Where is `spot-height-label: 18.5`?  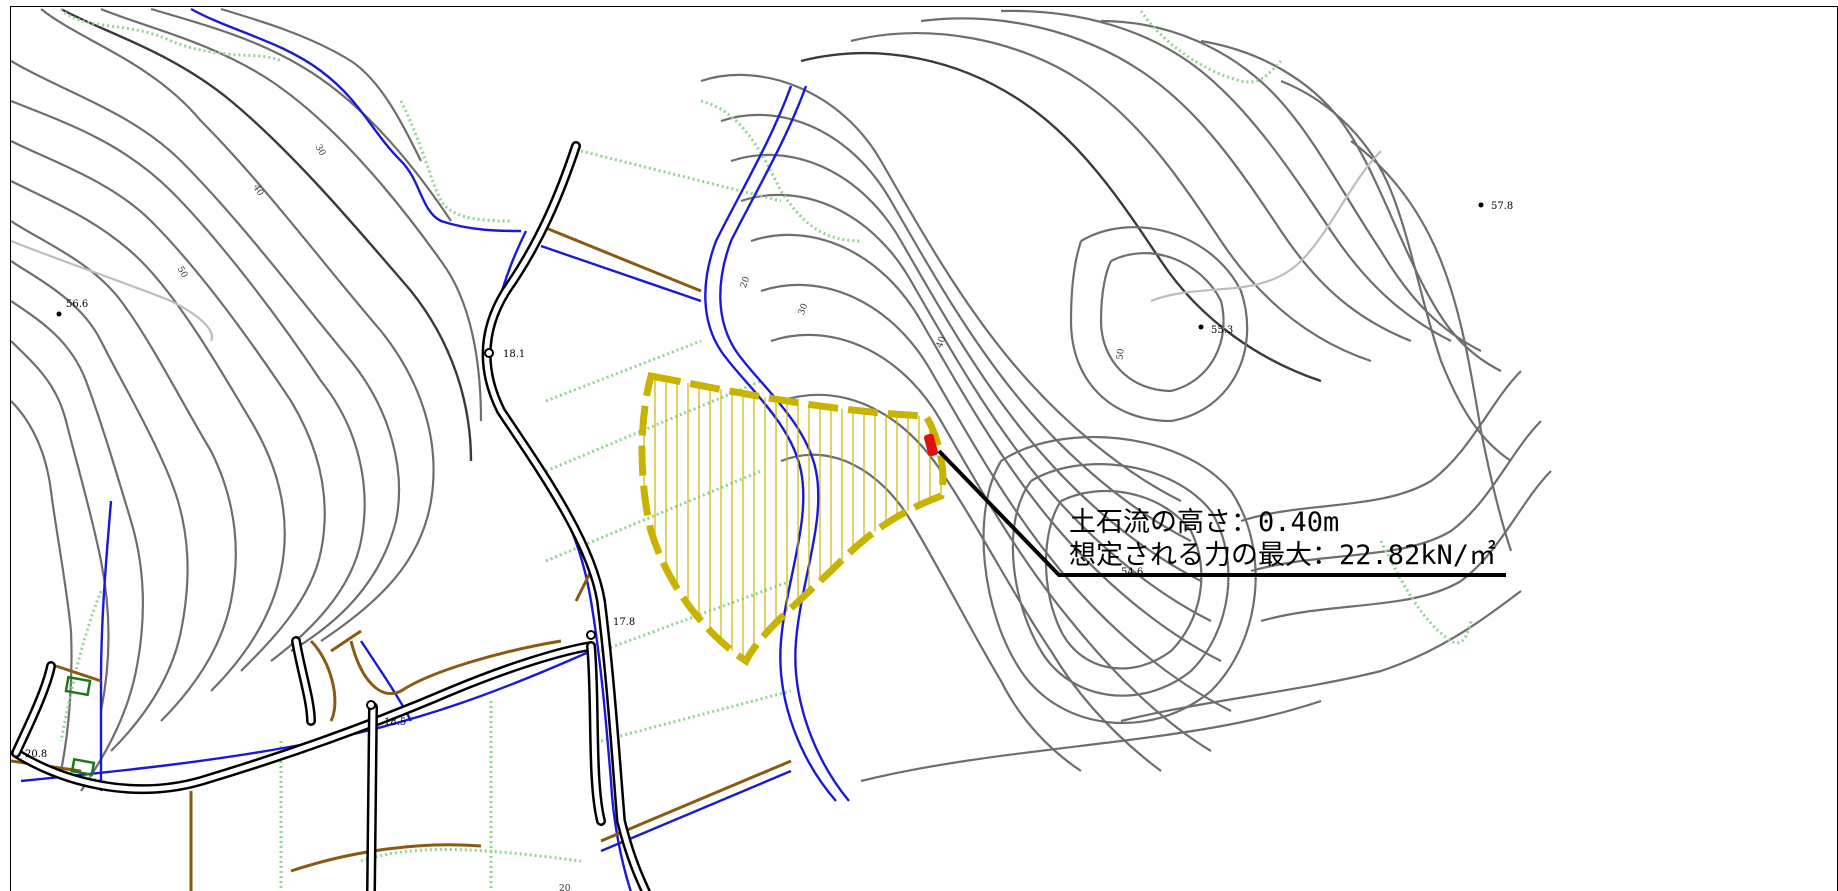 spot-height-label: 18.5 is located at coordinates (395, 722).